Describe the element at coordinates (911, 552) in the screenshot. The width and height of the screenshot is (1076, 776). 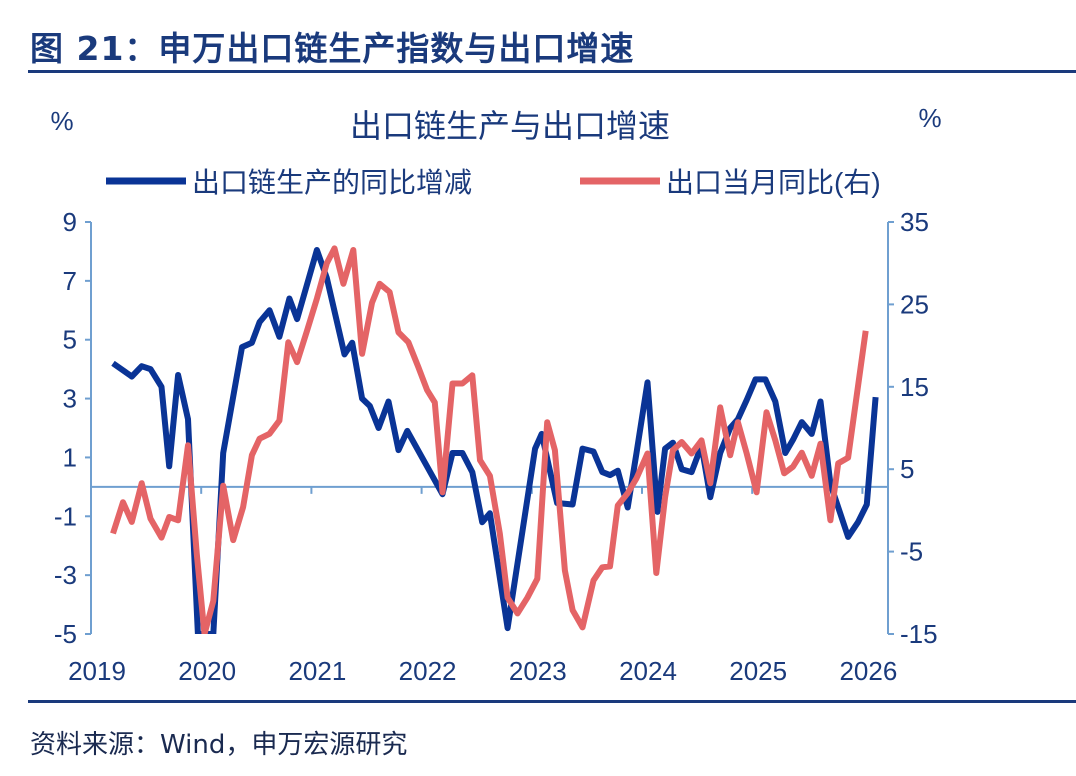
I see `right-tick-label: -5` at that location.